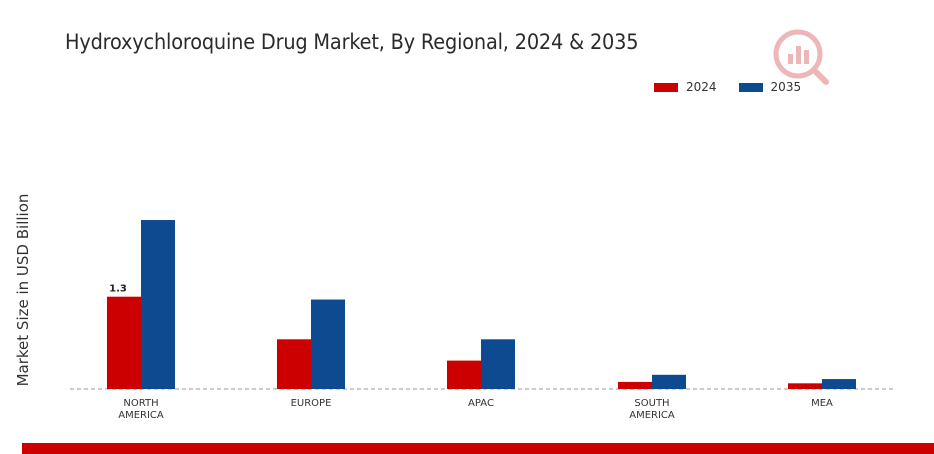  I want to click on legend-swatch-2024, so click(666, 87).